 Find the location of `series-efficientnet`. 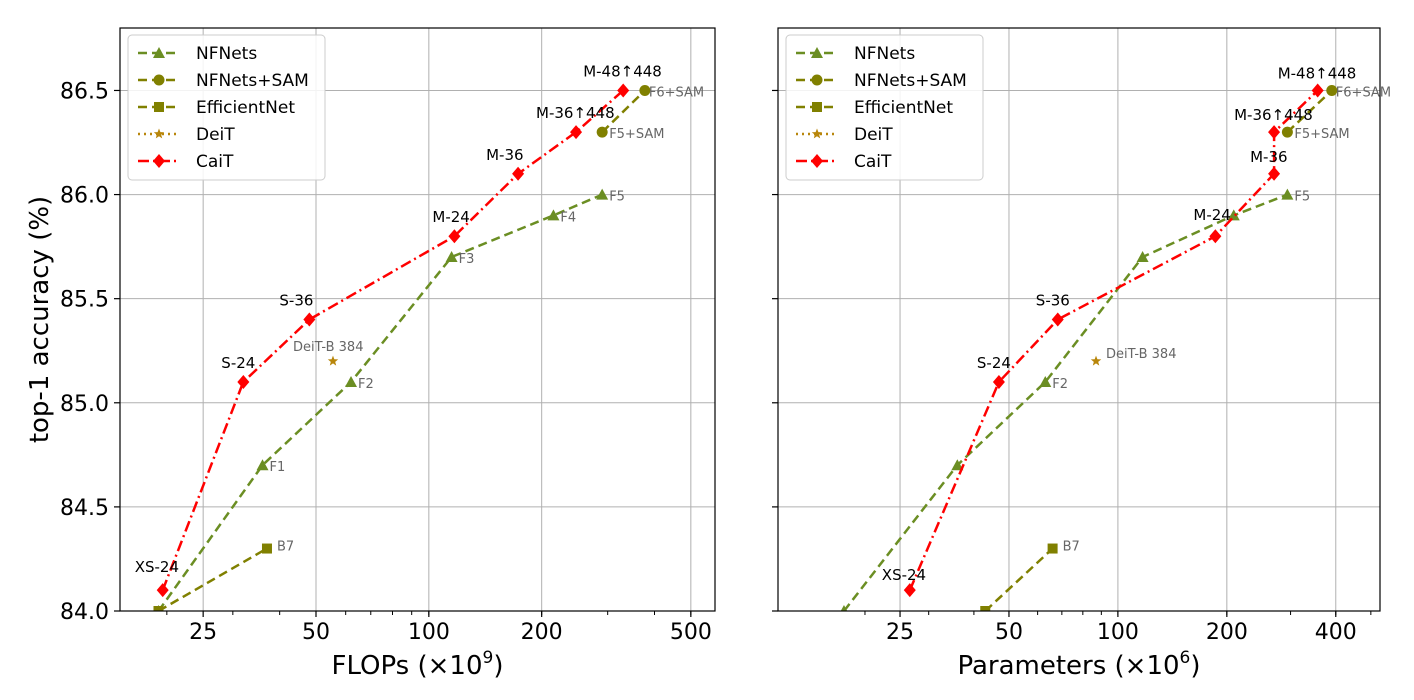

series-efficientnet is located at coordinates (212, 577).